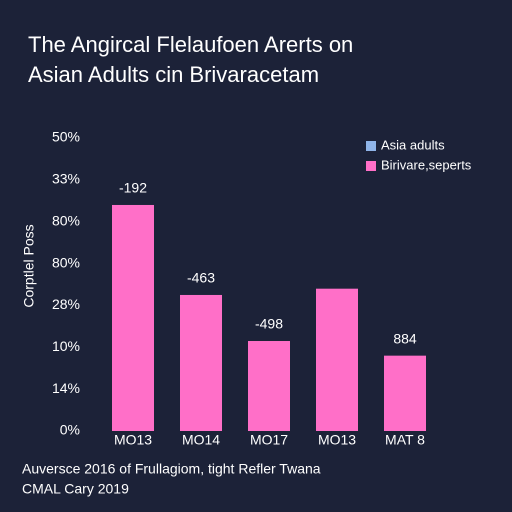 The width and height of the screenshot is (512, 512). I want to click on y-tick-label: 0%, so click(70, 430).